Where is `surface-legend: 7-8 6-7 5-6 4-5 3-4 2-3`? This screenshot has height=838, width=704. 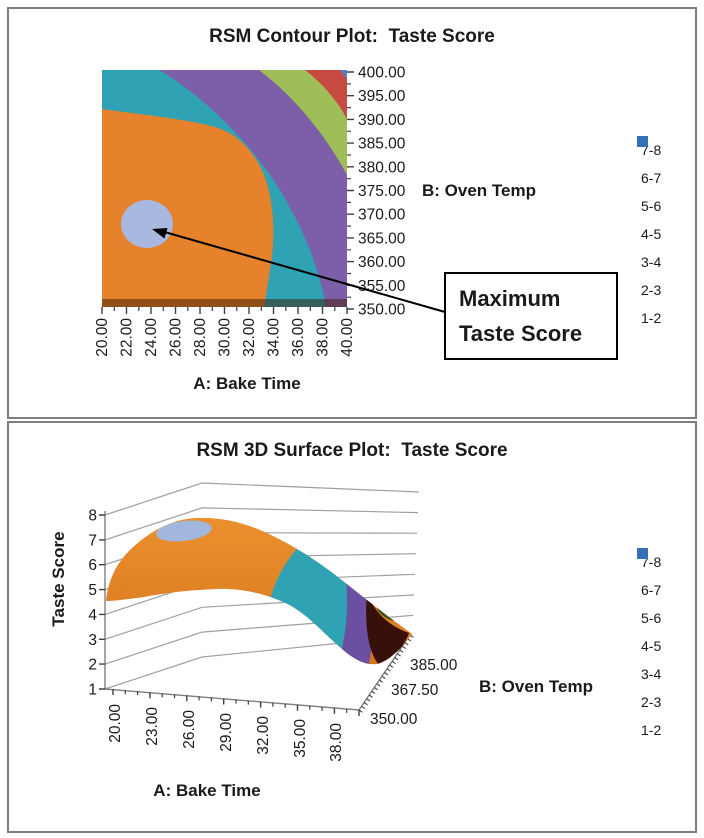
surface-legend: 7-8 6-7 5-6 4-5 3-4 2-3 is located at coordinates (649, 646).